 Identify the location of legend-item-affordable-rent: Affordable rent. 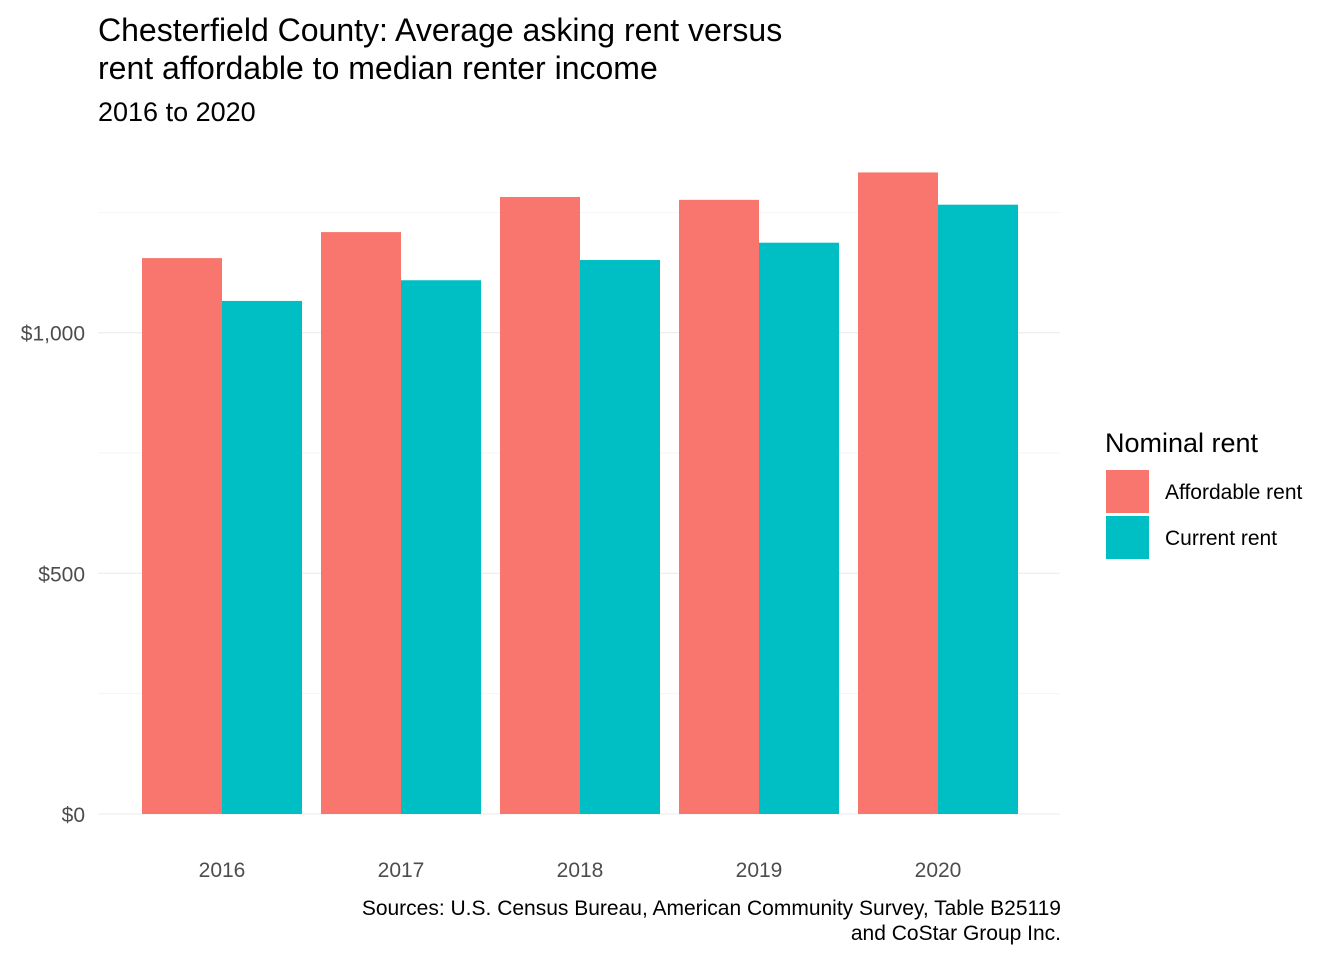
(1220, 492).